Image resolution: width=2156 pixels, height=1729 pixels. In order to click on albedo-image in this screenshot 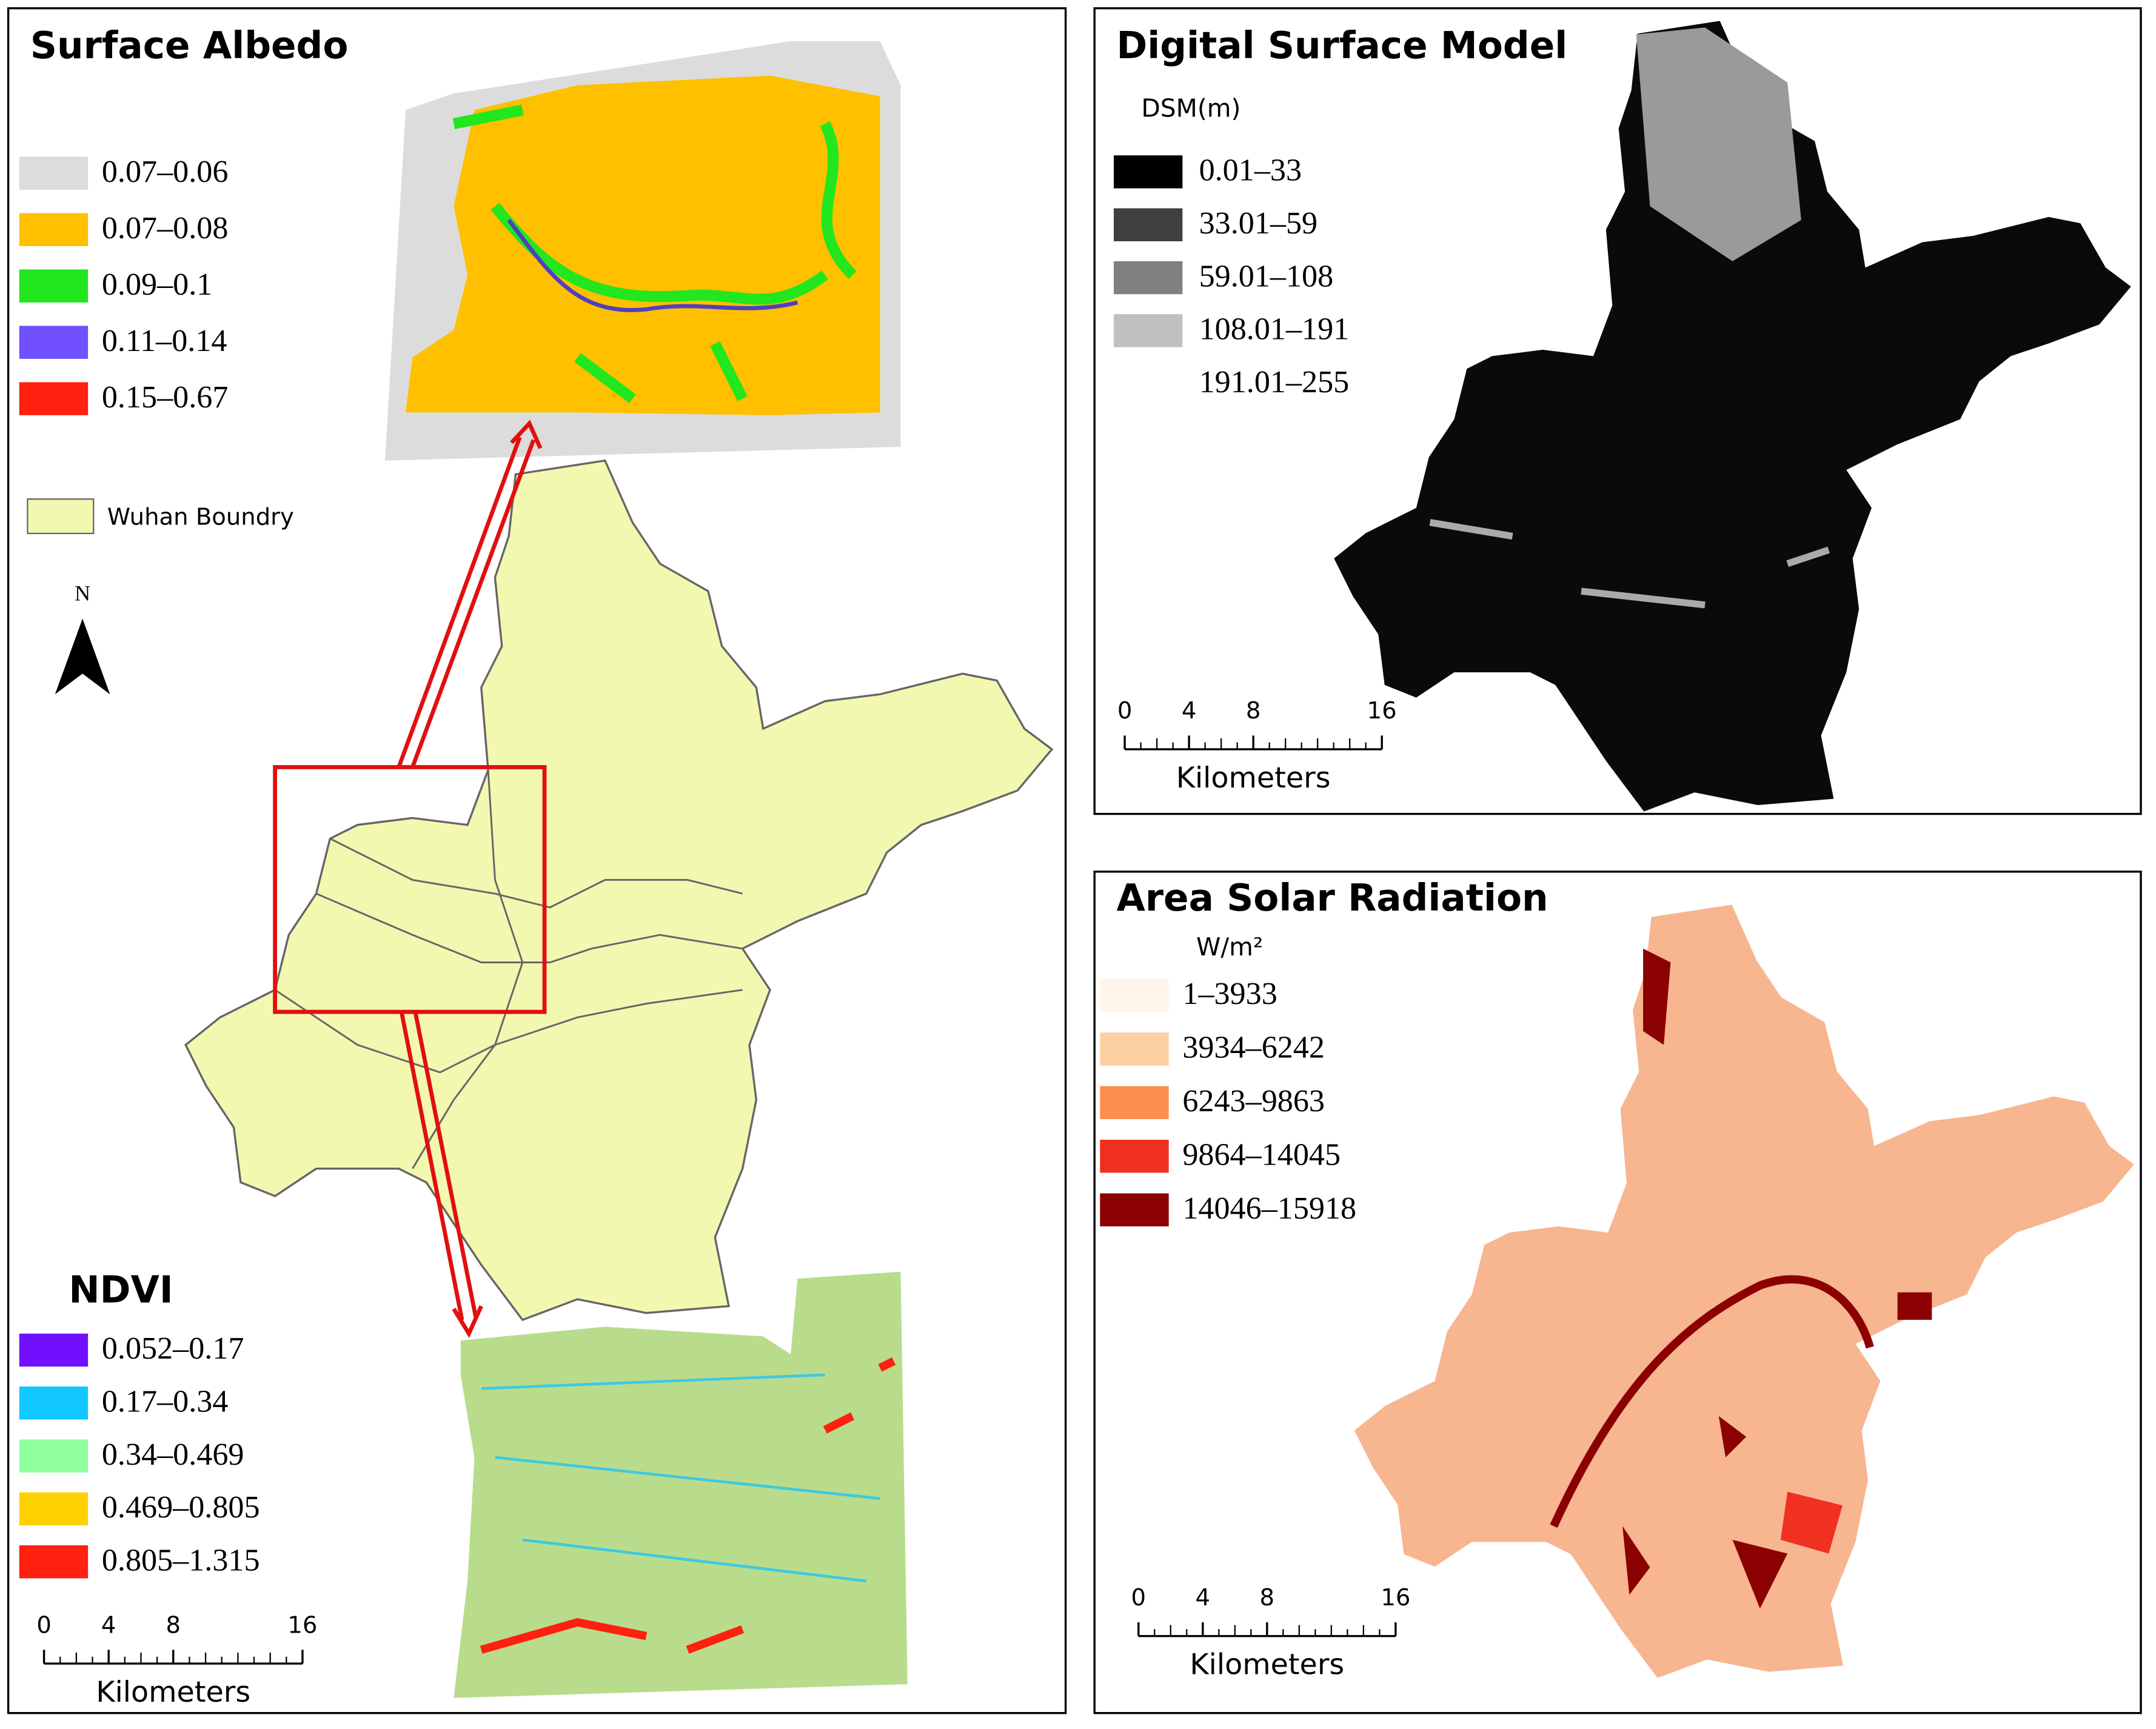, I will do `click(643, 245)`.